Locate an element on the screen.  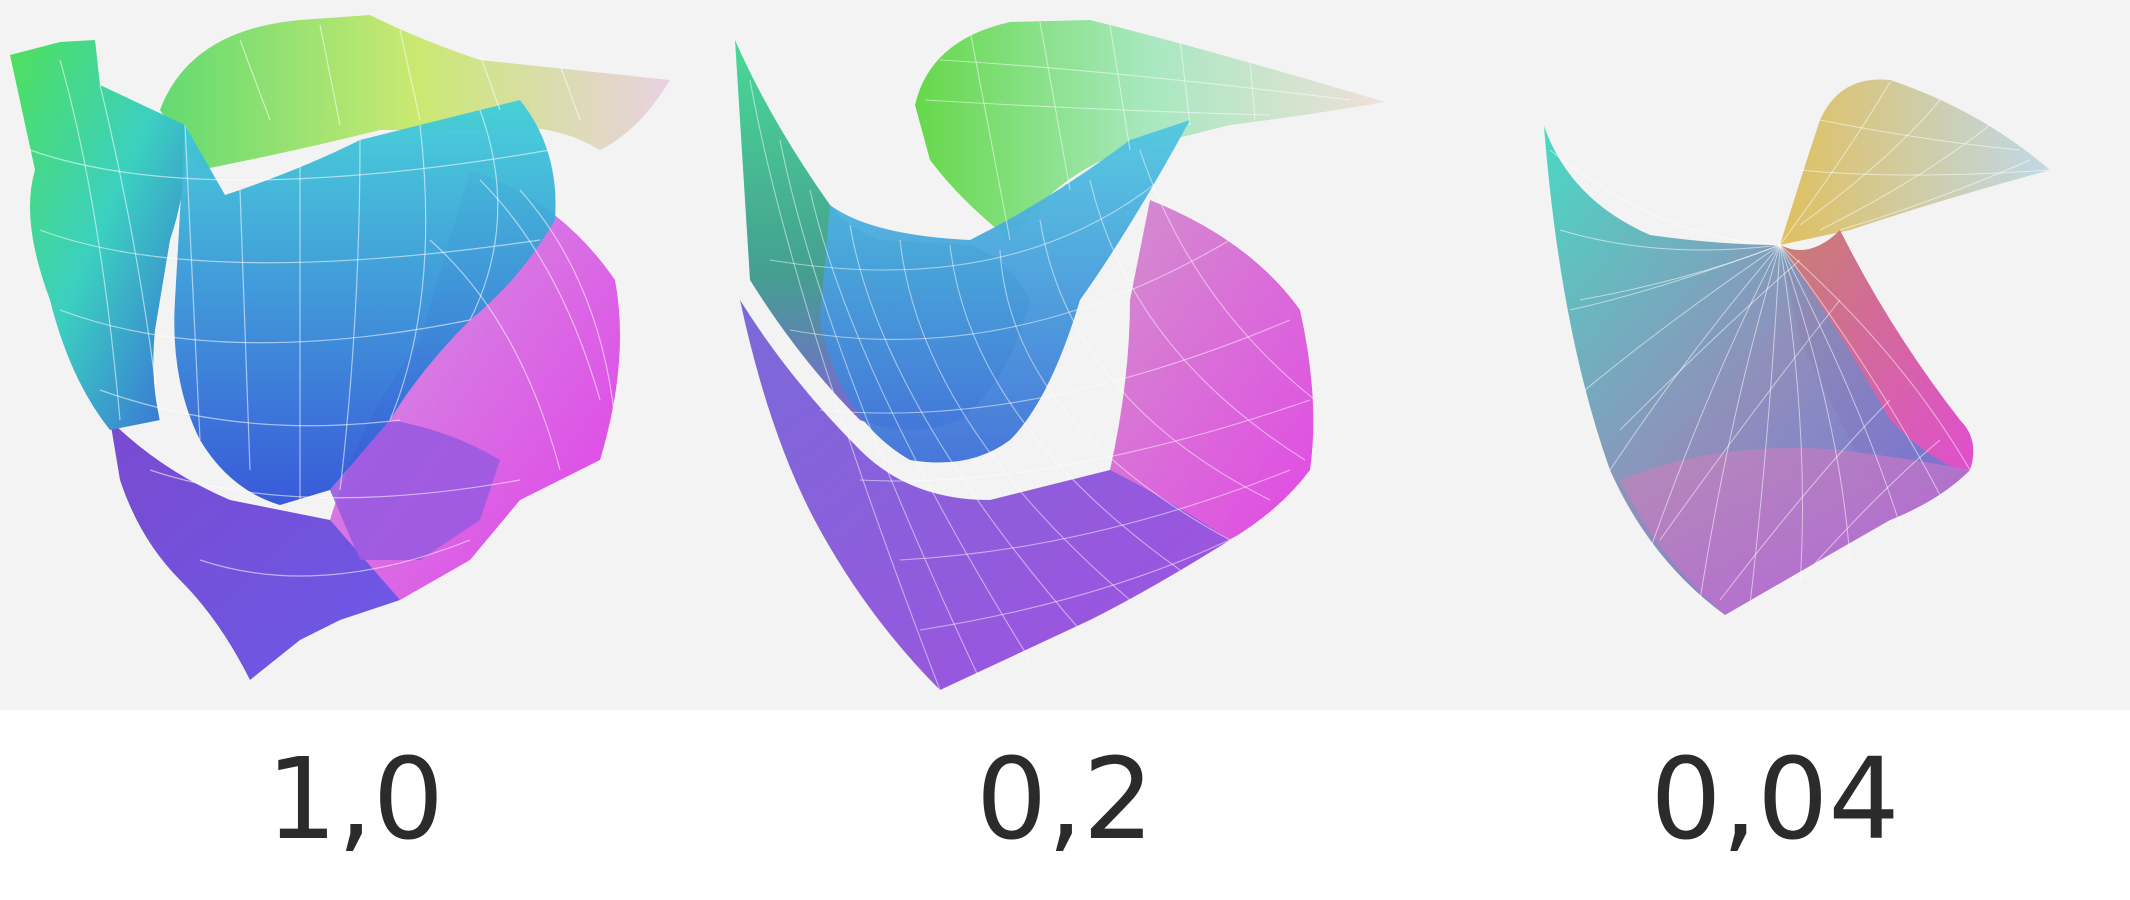
mesh-lines is located at coordinates (1800, 343).